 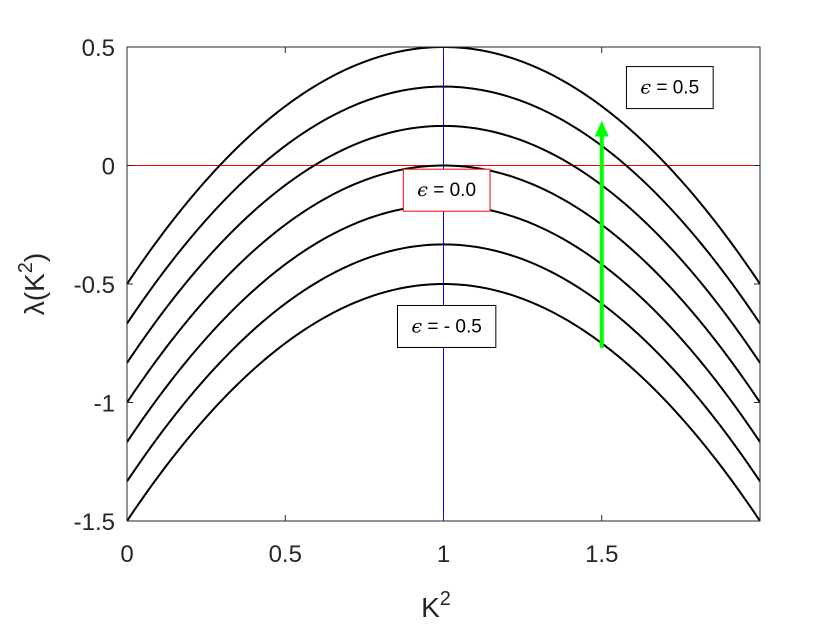 What do you see at coordinates (34, 257) in the screenshot?
I see `y-axis-label-close: )` at bounding box center [34, 257].